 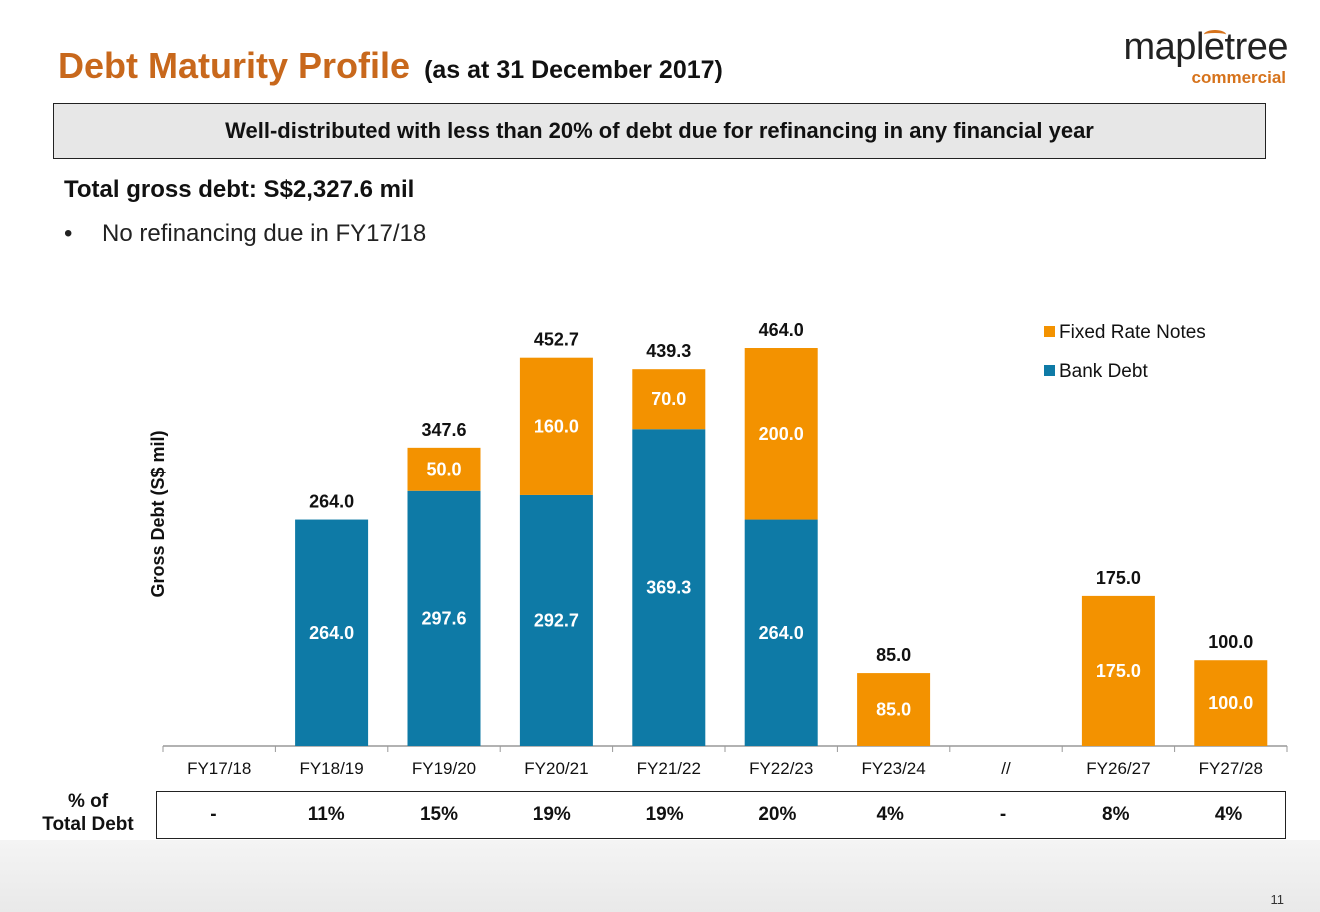 What do you see at coordinates (326, 814) in the screenshot?
I see `pct-cell: 11%` at bounding box center [326, 814].